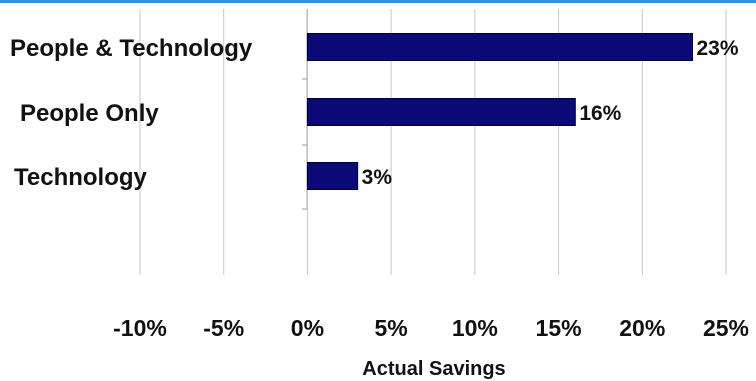  I want to click on x-tick-label-5: 15%, so click(559, 328).